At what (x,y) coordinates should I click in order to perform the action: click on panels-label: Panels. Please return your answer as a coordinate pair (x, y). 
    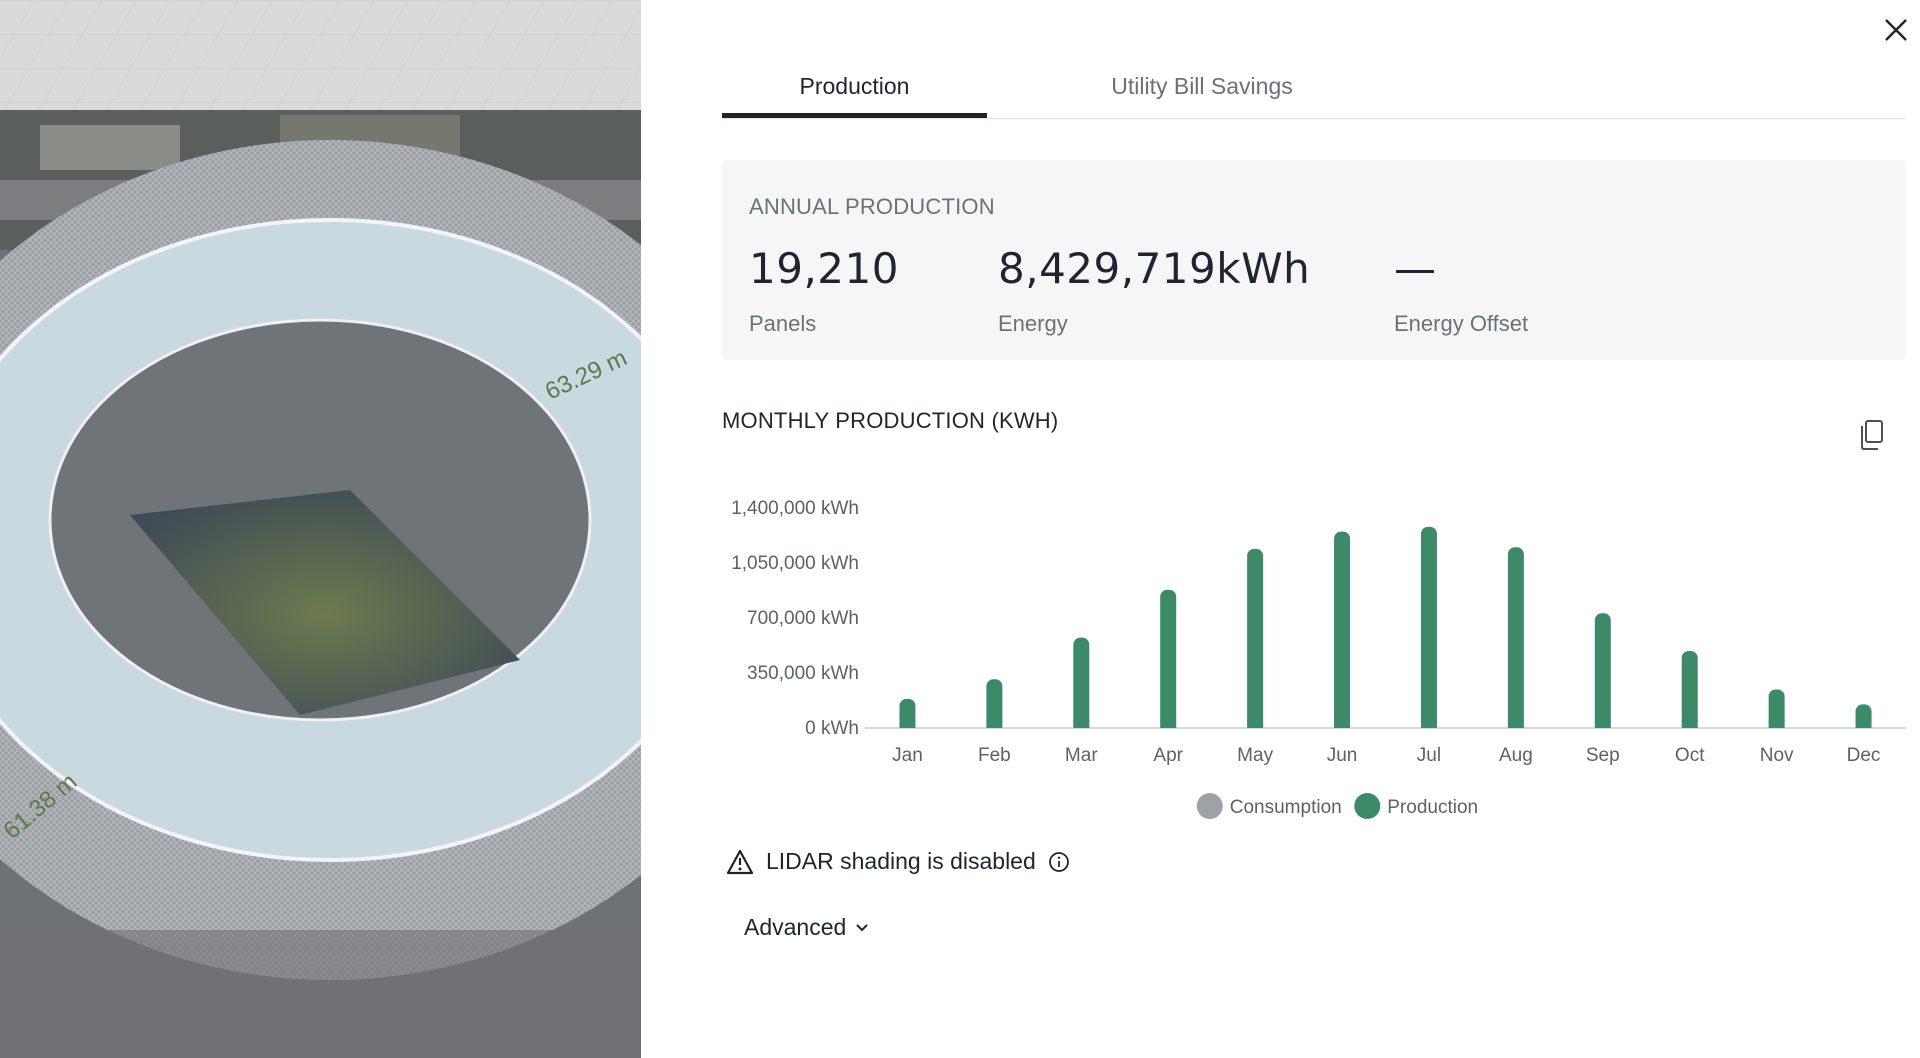
    Looking at the image, I should click on (783, 323).